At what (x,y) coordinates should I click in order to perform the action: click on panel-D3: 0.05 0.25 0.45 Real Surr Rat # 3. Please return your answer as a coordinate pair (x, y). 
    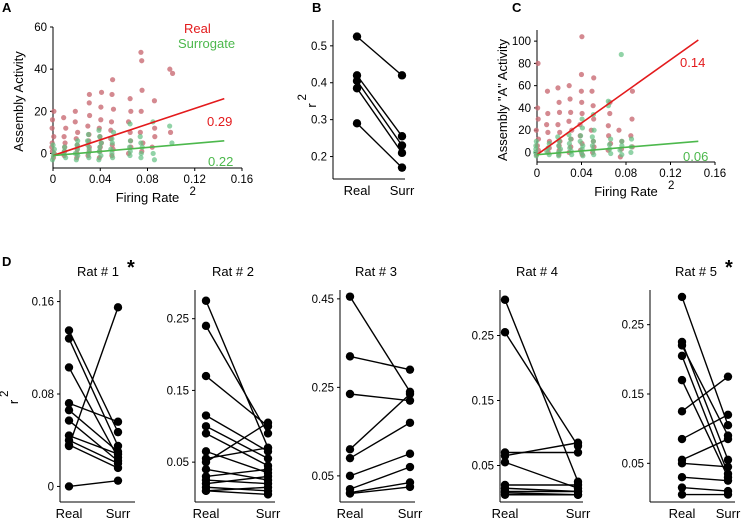
    Looking at the image, I should click on (367, 392).